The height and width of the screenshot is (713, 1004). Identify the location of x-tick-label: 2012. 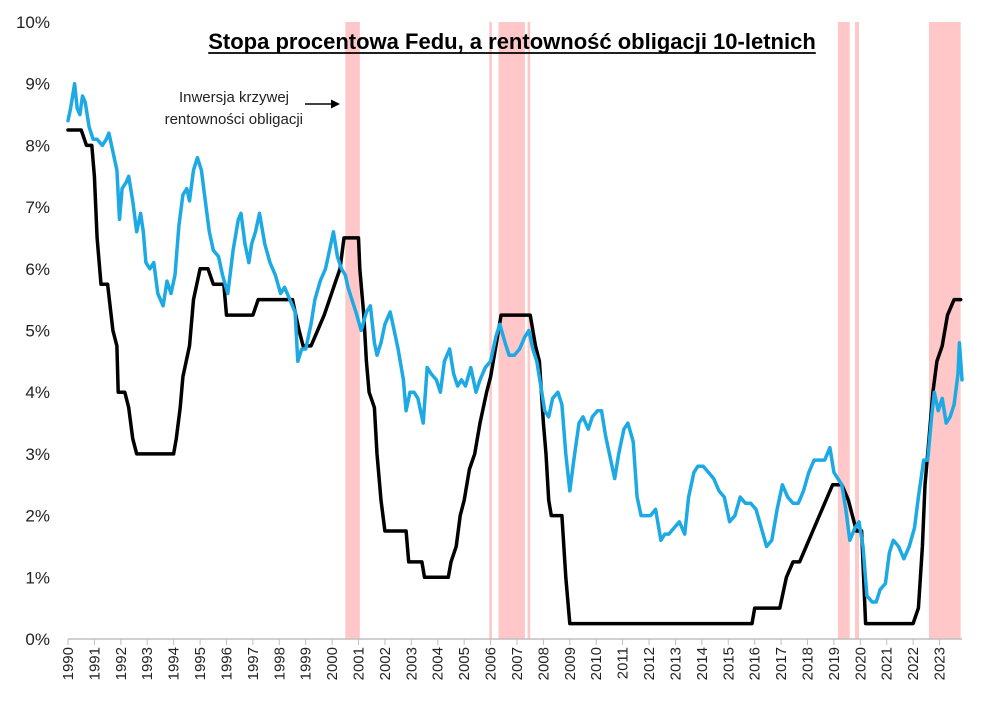
(649, 663).